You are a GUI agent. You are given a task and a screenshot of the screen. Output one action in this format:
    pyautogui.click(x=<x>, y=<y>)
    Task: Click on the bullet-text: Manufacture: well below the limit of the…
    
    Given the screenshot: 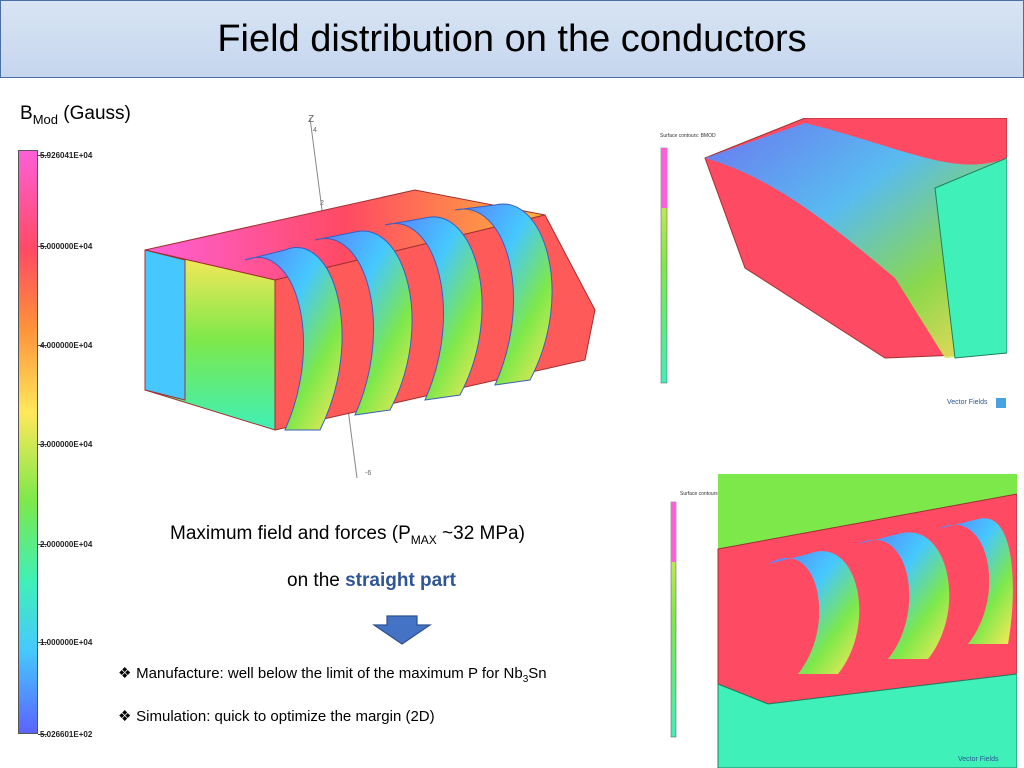 What is the action you would take?
    pyautogui.click(x=329, y=673)
    